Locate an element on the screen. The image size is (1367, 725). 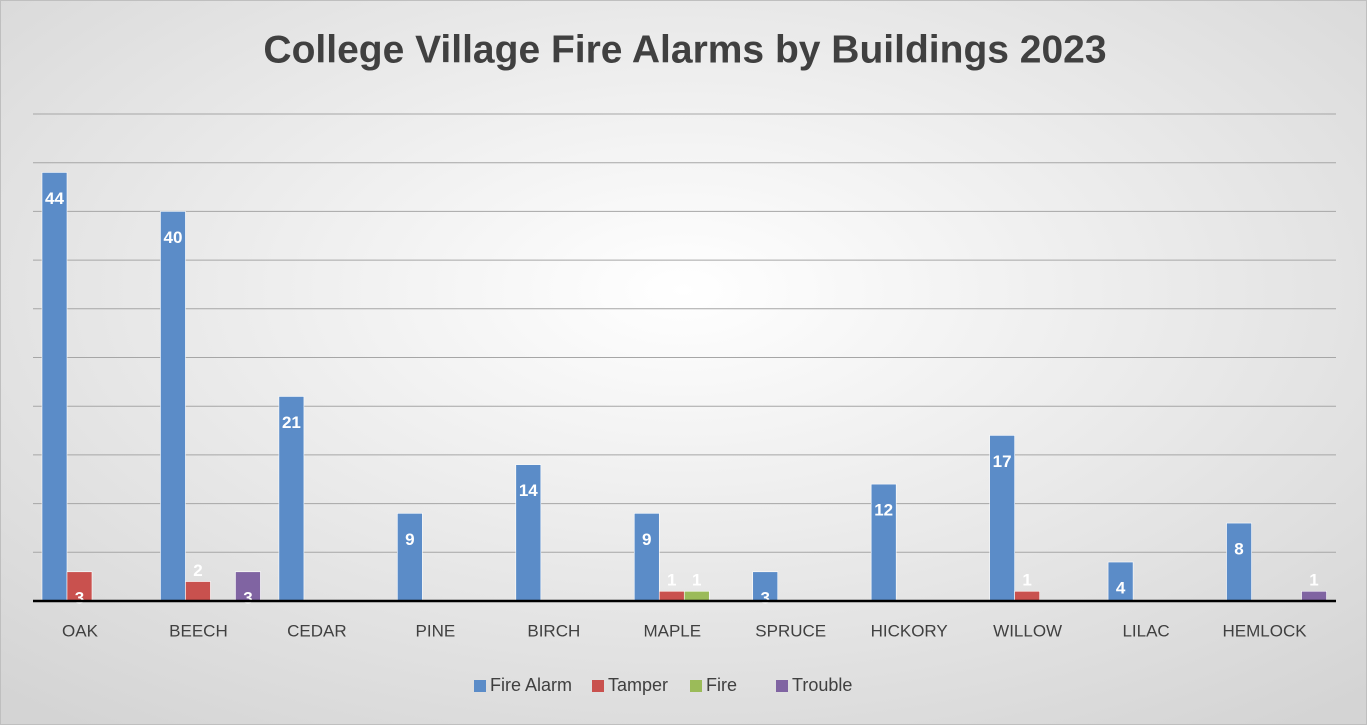
x-tick-label: WILLOW is located at coordinates (1027, 630).